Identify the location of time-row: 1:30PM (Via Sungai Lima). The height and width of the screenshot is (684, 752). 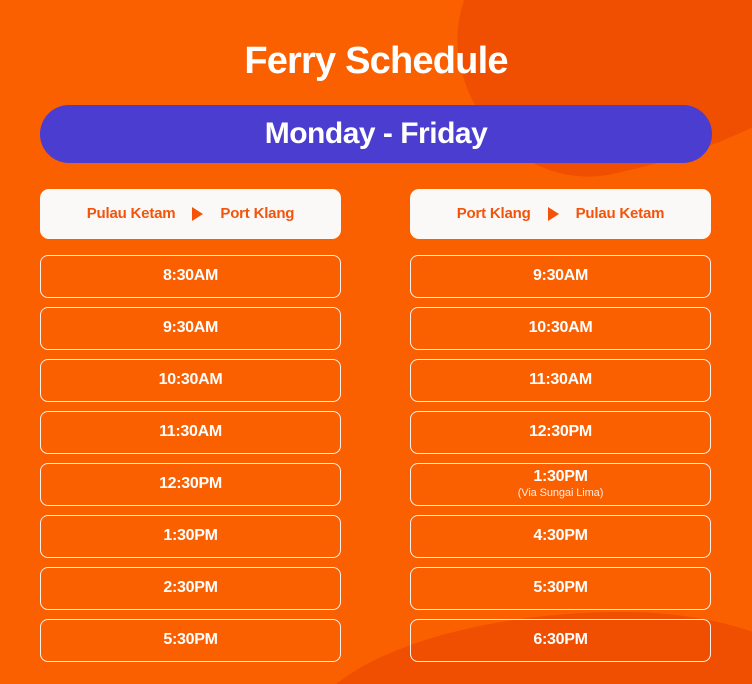
(560, 484).